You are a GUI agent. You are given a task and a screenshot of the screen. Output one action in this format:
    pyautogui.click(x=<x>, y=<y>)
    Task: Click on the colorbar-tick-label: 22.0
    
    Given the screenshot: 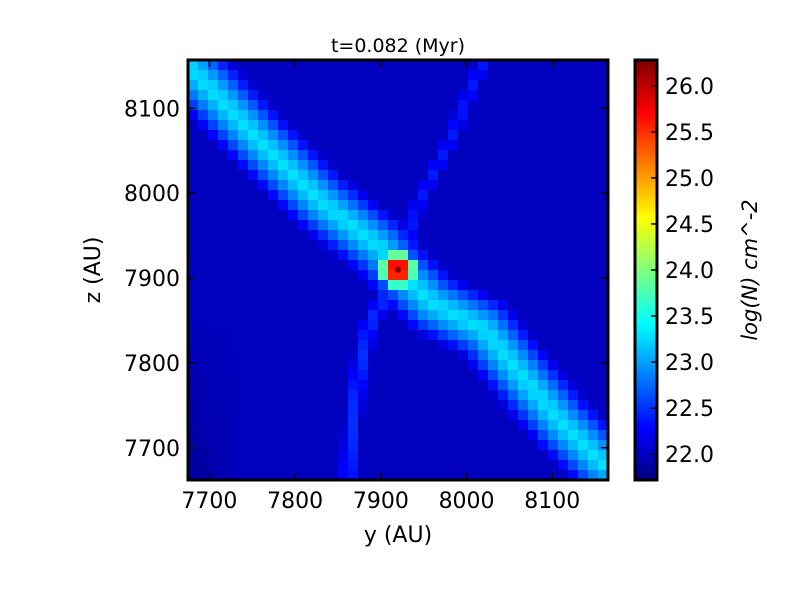 What is the action you would take?
    pyautogui.click(x=689, y=455)
    